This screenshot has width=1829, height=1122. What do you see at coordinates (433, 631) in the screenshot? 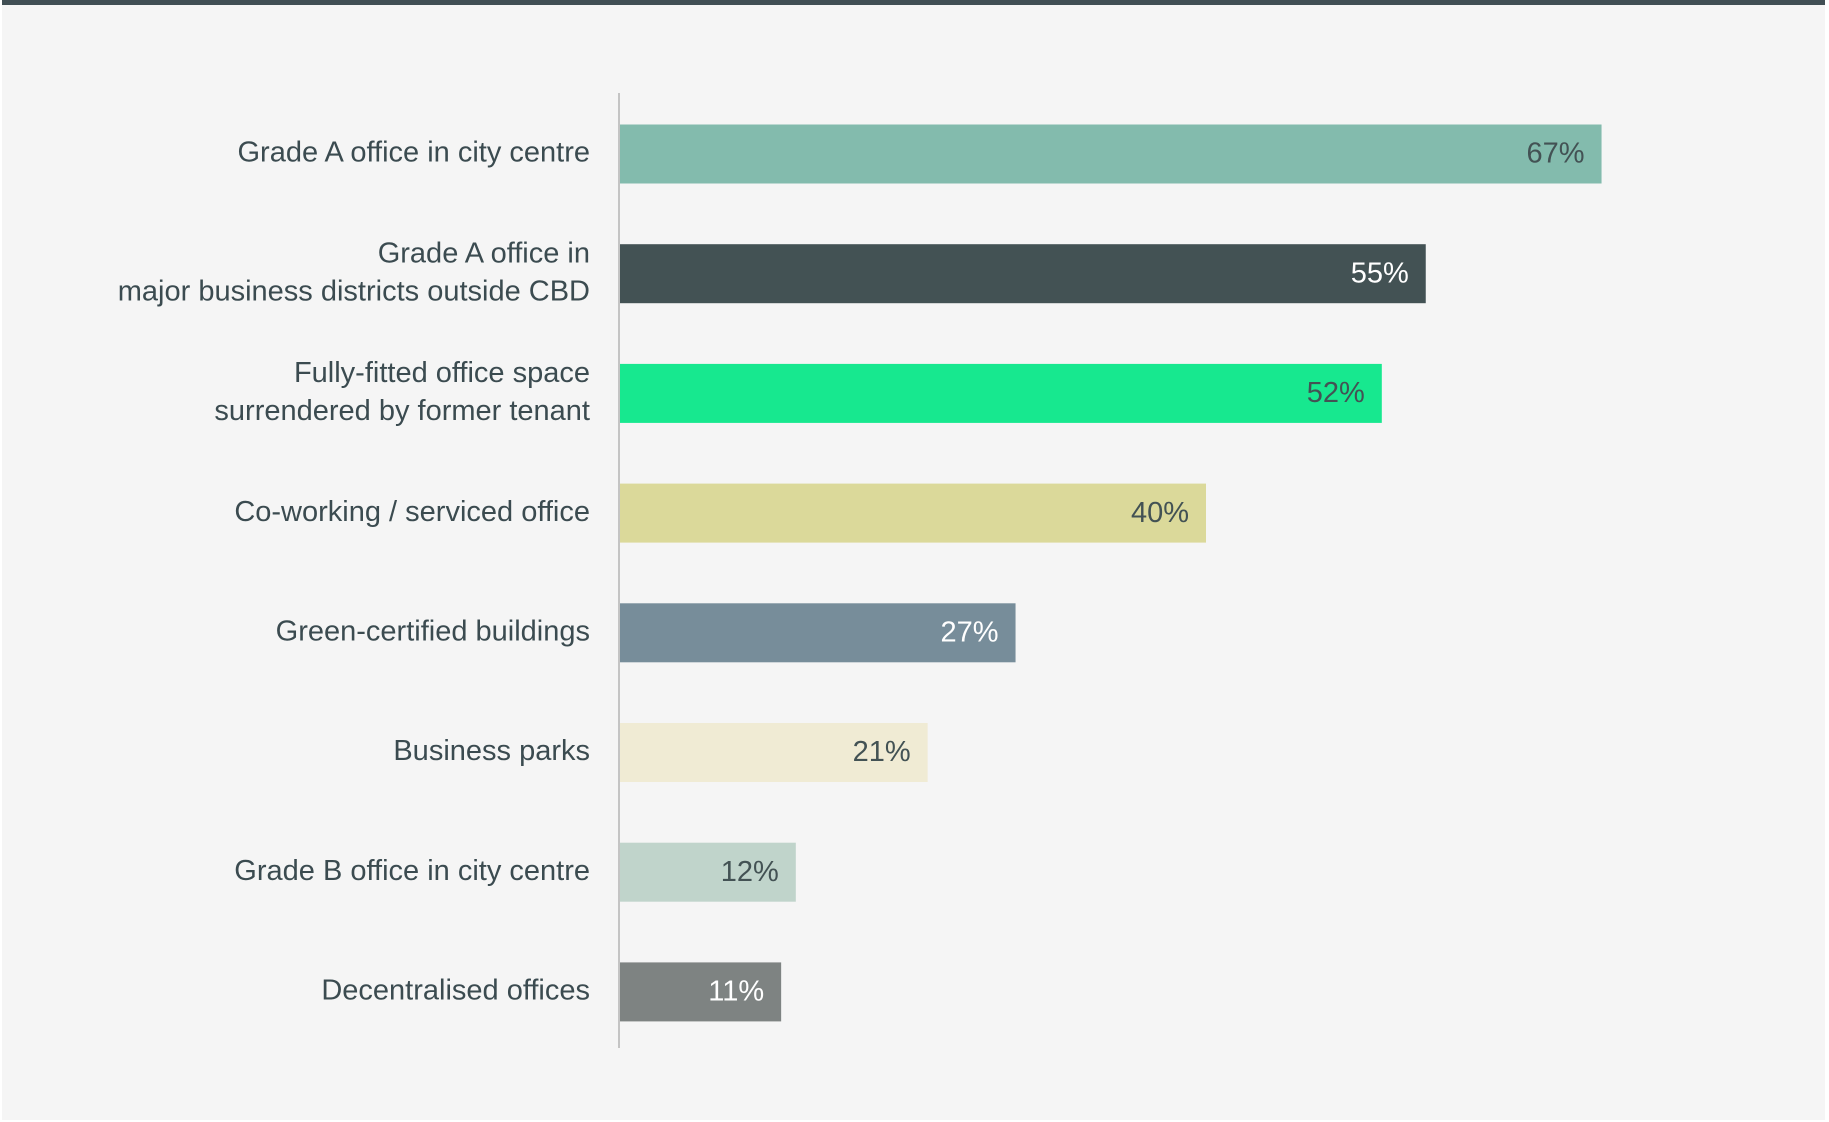
I see `category-label-4: Green-certified buildings` at bounding box center [433, 631].